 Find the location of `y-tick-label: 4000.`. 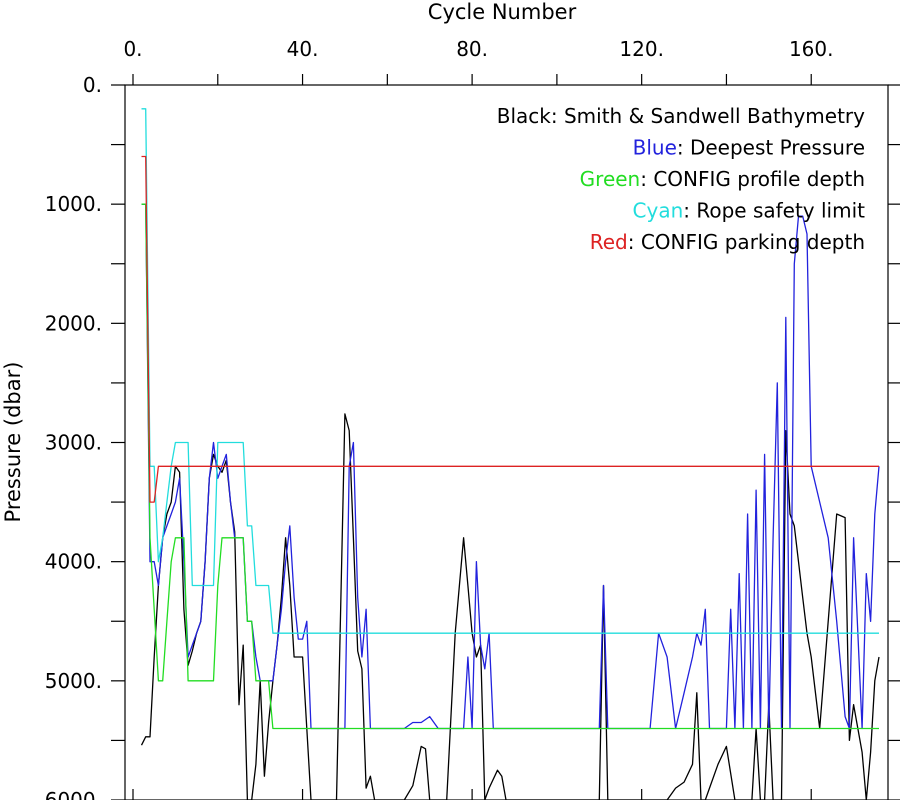

y-tick-label: 4000. is located at coordinates (73, 562).